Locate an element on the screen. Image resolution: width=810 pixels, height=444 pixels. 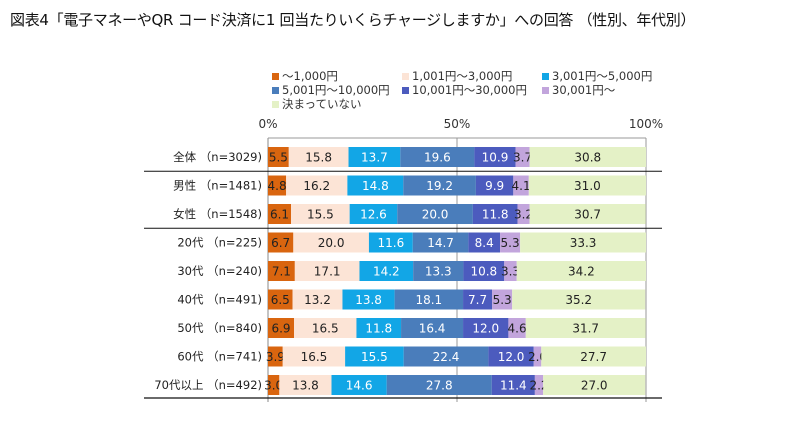
legend-item: ～1,000円 is located at coordinates (305, 76).